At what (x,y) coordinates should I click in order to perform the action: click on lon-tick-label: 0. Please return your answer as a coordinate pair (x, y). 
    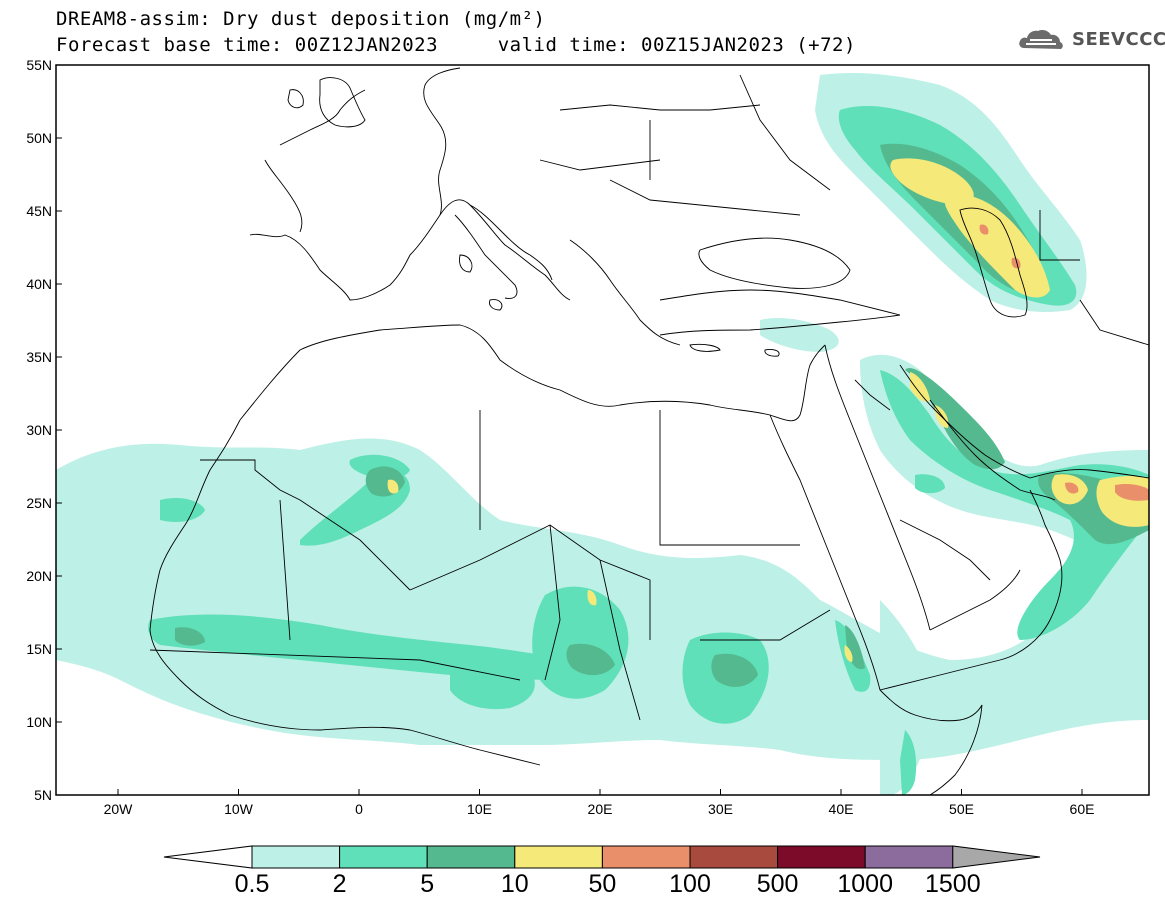
    Looking at the image, I should click on (359, 809).